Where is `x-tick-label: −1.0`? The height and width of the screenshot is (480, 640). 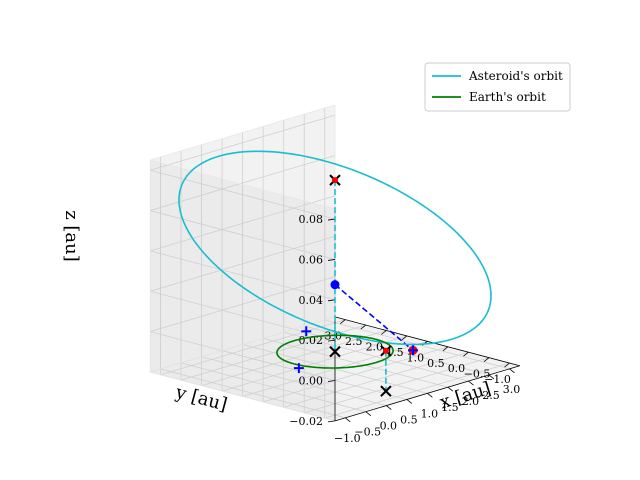 x-tick-label: −1.0 is located at coordinates (347, 438).